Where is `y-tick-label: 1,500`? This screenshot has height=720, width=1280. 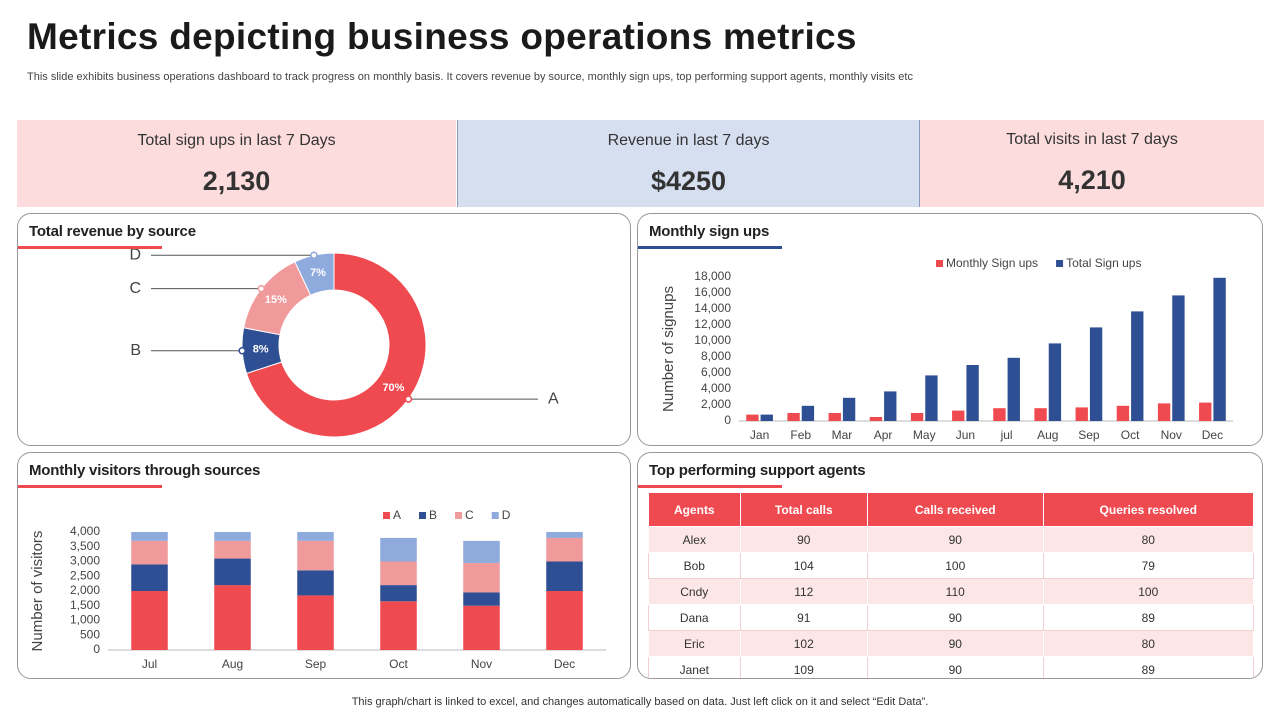 y-tick-label: 1,500 is located at coordinates (85, 605).